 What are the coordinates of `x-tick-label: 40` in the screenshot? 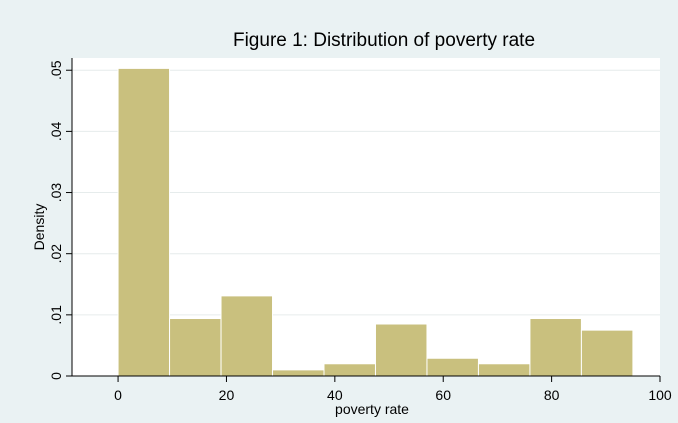 It's located at (335, 395).